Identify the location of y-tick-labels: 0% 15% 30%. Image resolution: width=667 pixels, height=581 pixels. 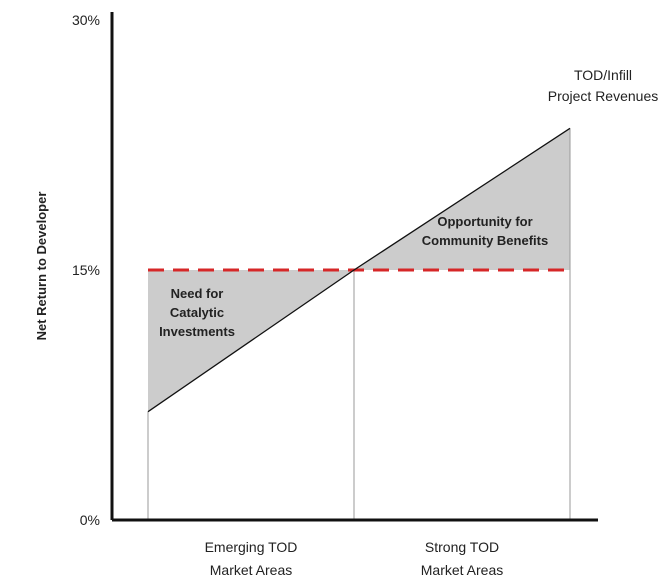
(86, 270).